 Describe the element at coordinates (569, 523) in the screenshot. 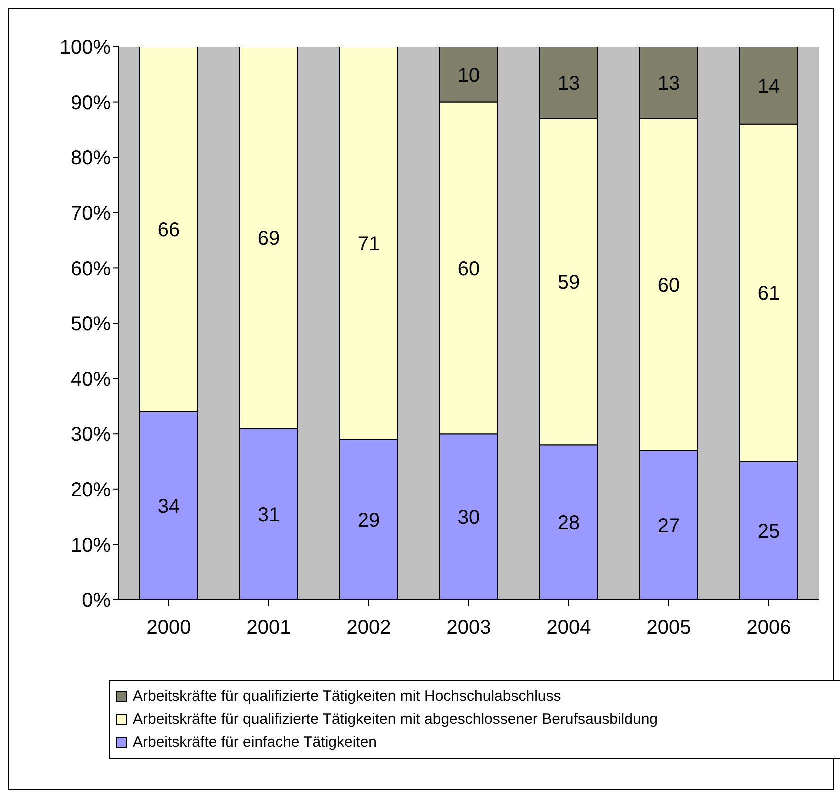

I see `data-label: 28` at that location.